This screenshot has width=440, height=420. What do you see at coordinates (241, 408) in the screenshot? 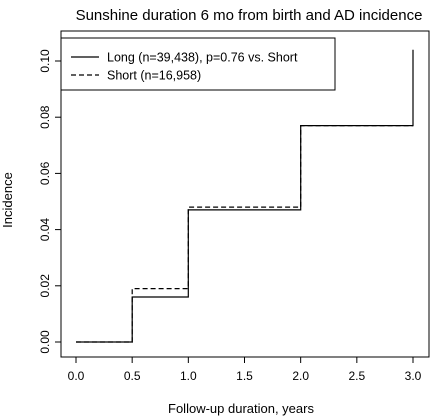
I see `x-axis-label: Follow-up duration, years` at bounding box center [241, 408].